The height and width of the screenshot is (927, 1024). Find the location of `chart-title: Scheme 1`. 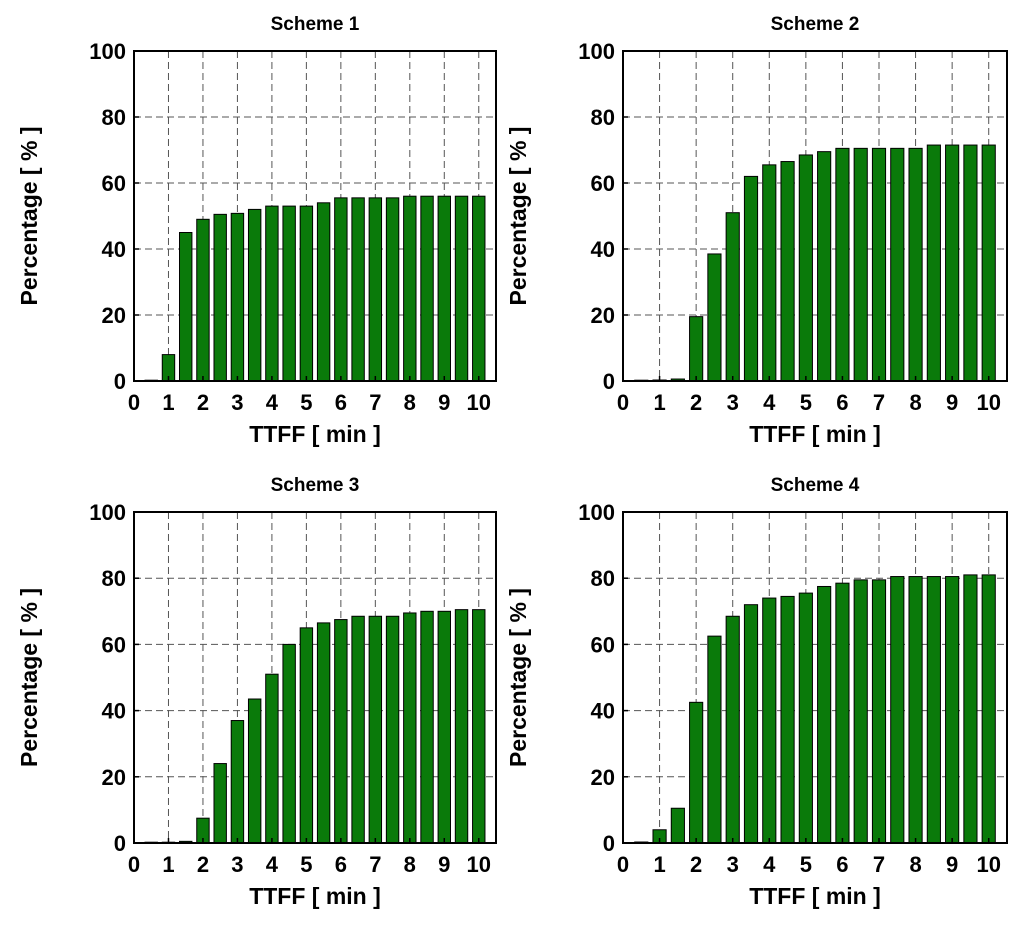

chart-title: Scheme 1 is located at coordinates (315, 24).